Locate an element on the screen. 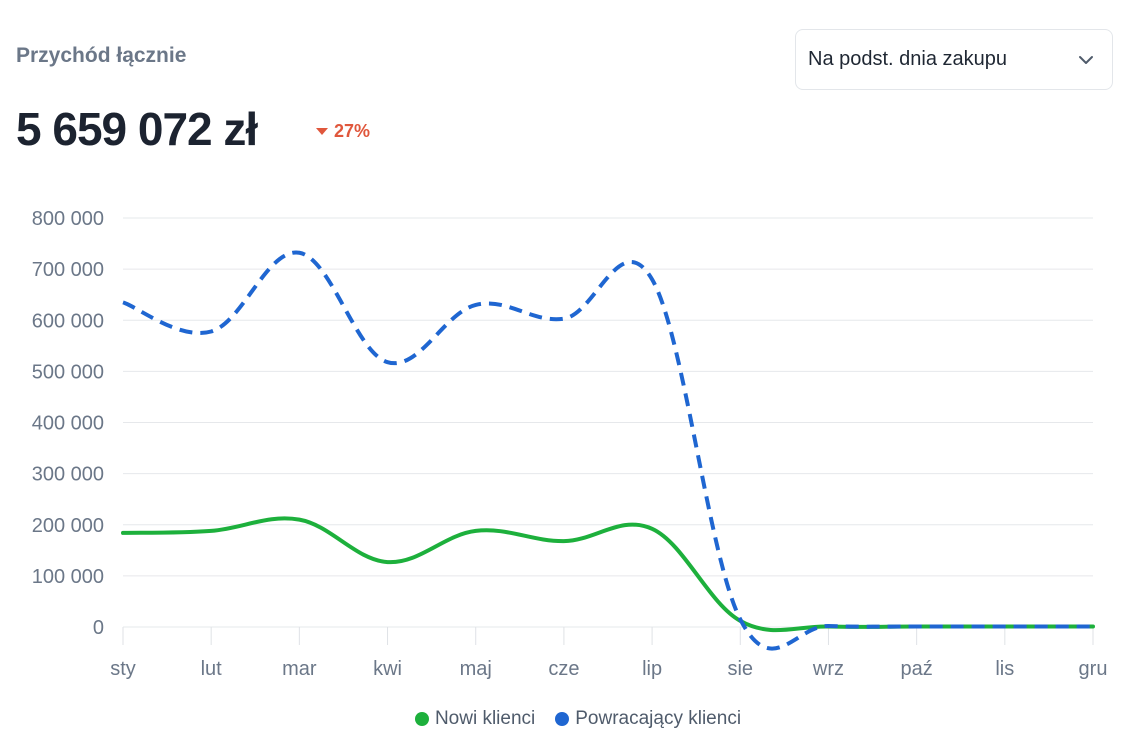 The image size is (1136, 753). chevron-down-icon is located at coordinates (1086, 60).